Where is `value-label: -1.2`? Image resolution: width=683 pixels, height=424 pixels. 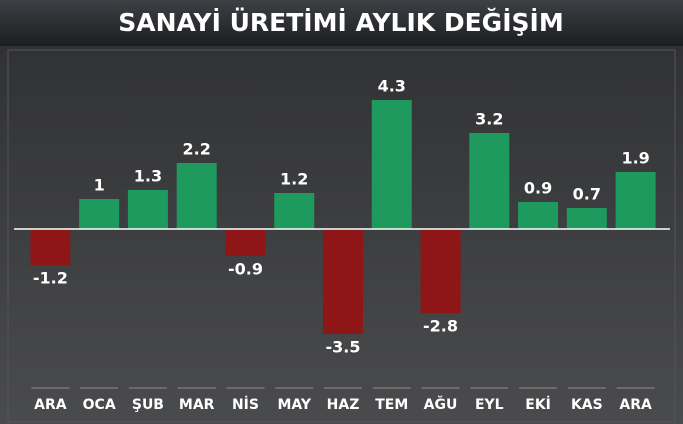
value-label: -1.2 is located at coordinates (50, 278).